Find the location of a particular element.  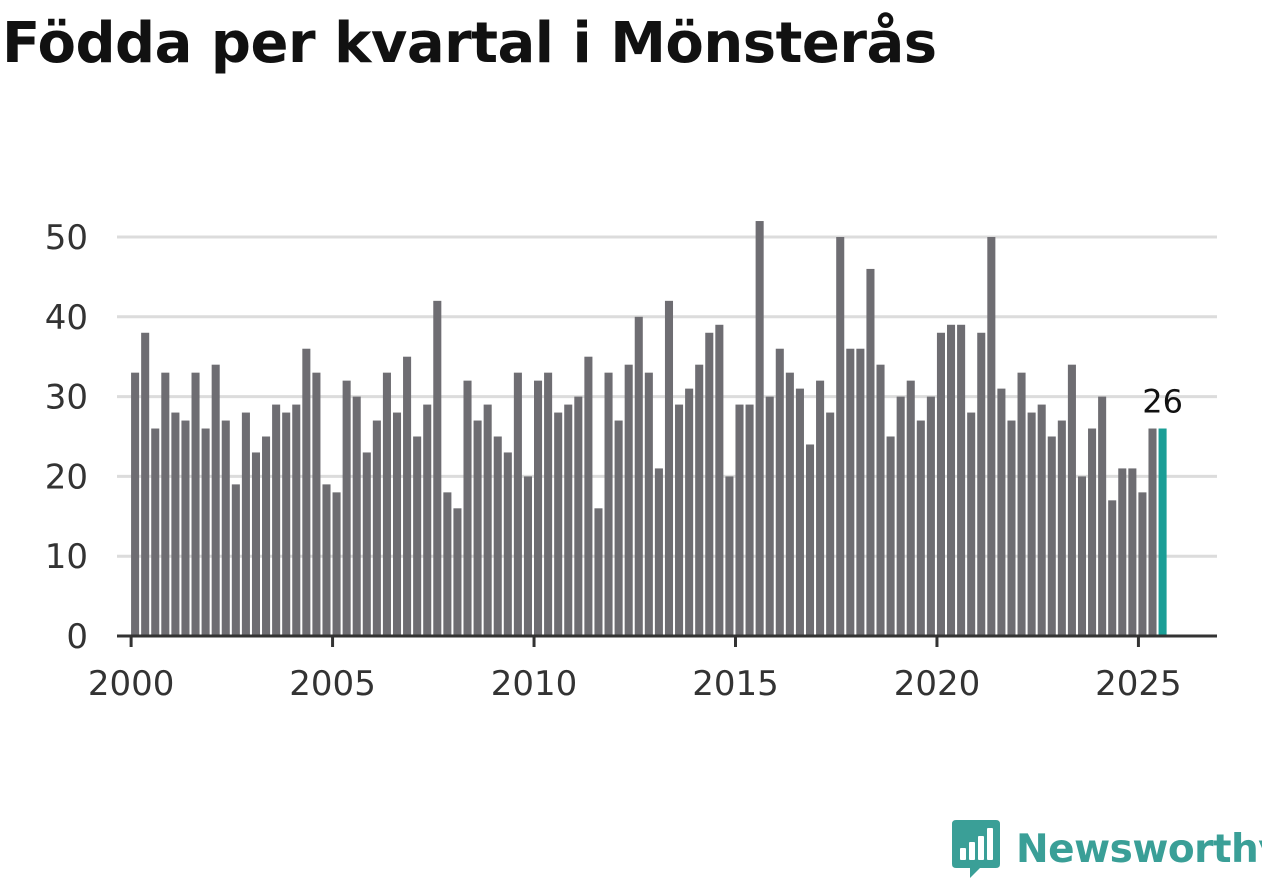

y-tick-label-30: 30 is located at coordinates (66, 398).